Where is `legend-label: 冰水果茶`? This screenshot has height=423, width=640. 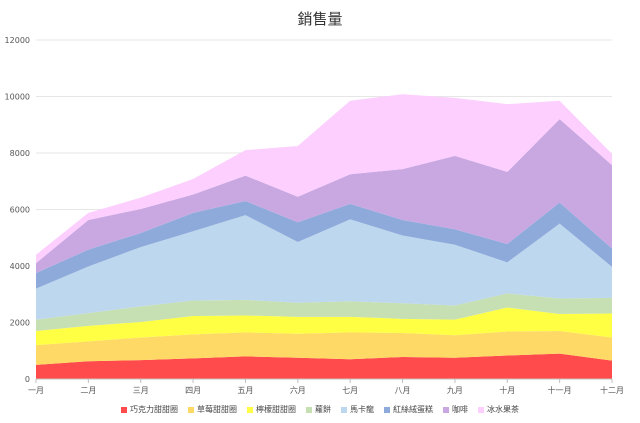 legend-label: 冰水果茶 is located at coordinates (503, 409).